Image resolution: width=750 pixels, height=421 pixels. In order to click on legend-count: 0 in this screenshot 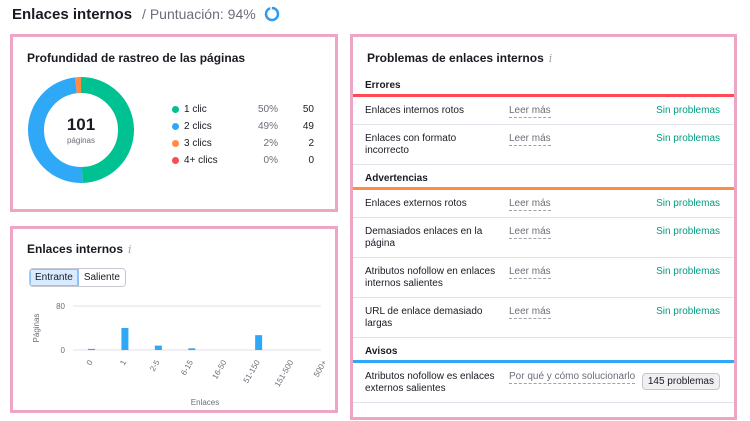, I will do `click(311, 160)`.